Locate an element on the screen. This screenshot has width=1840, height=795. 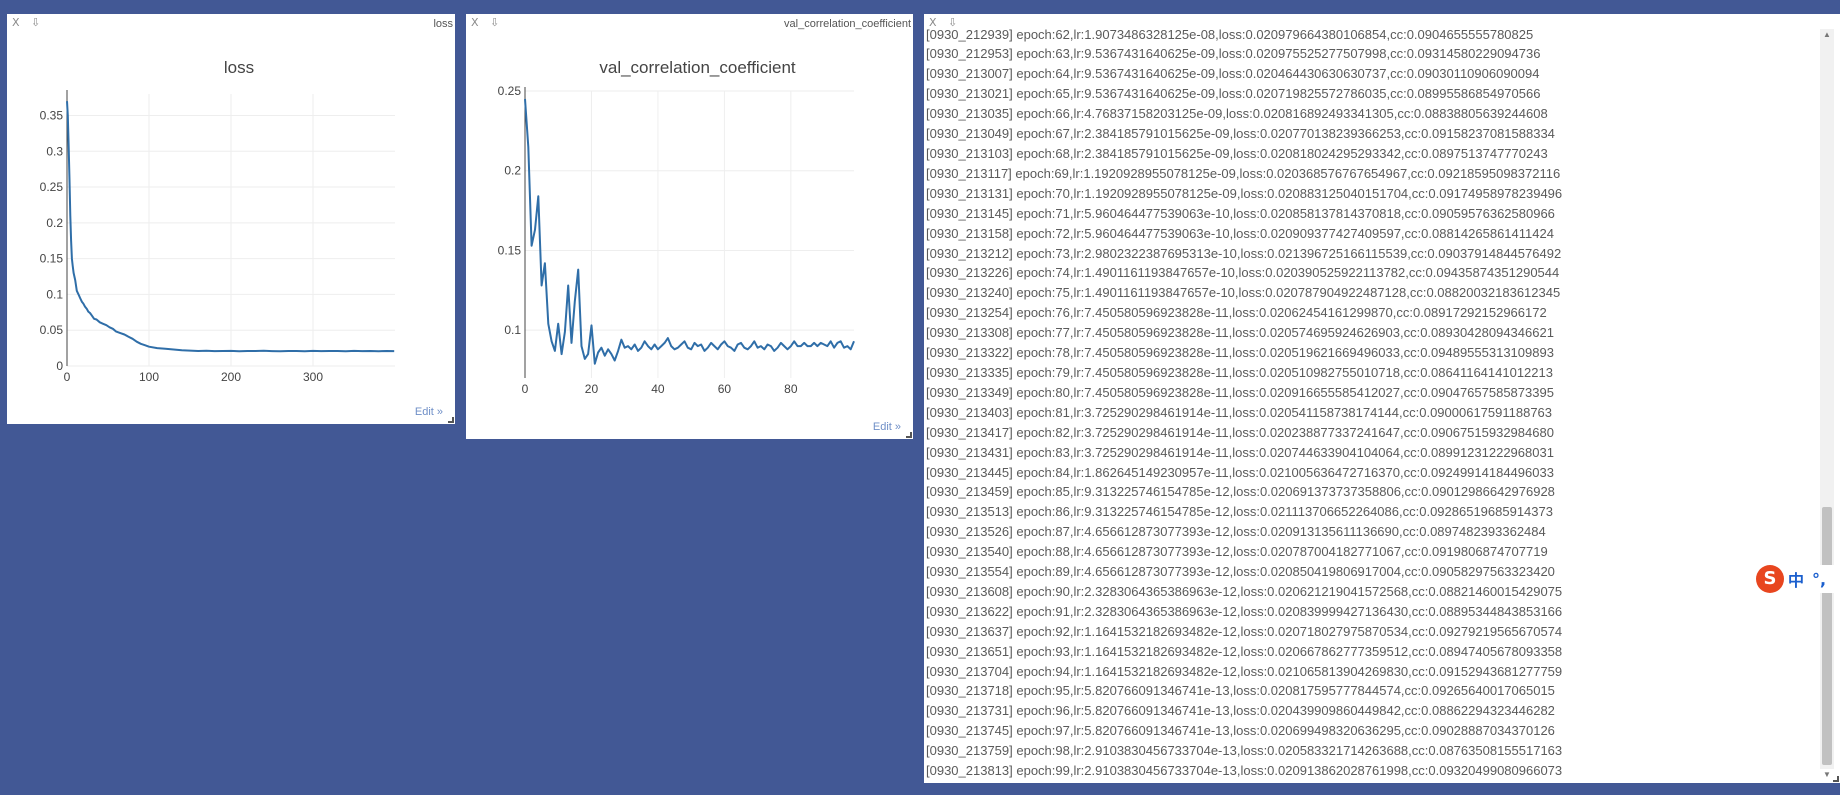
loss-chart: loss 0 100 200 300 0 0.05 0.1 0.15 0.2 0.25 0.3 0.35 is located at coordinates (217, 221).